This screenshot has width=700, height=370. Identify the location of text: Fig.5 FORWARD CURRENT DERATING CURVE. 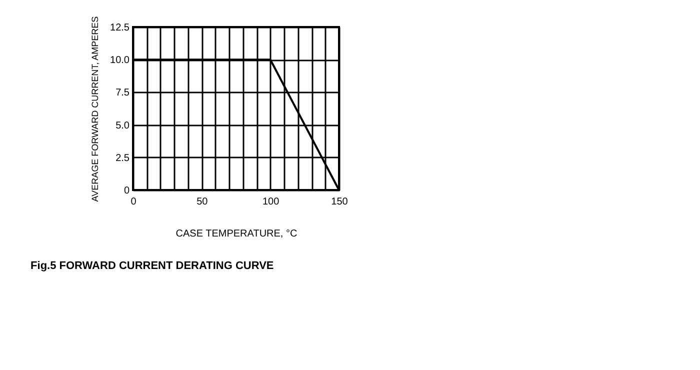
(152, 266).